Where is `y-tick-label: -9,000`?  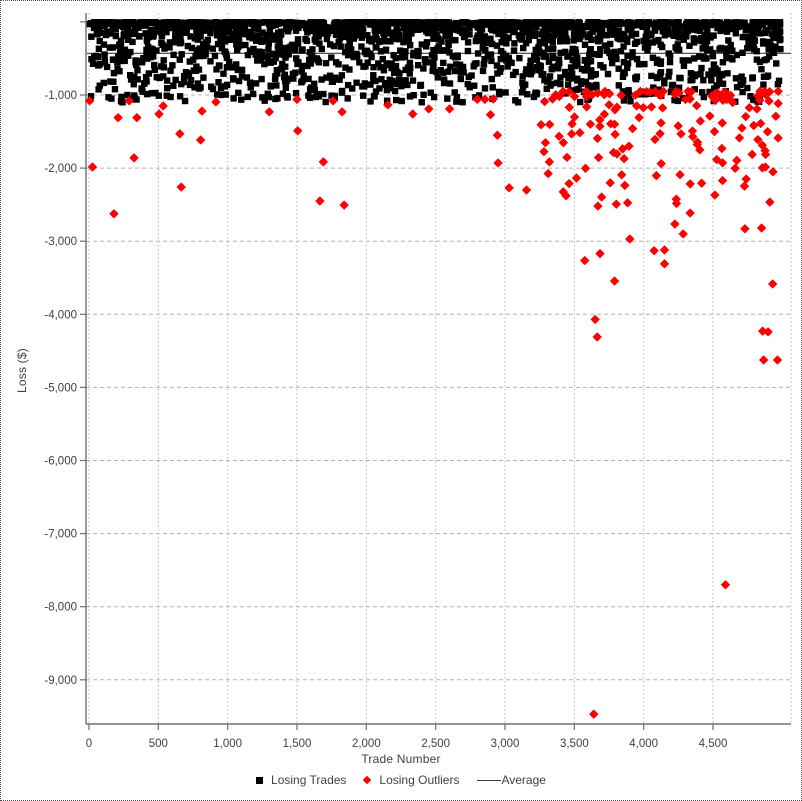 y-tick-label: -9,000 is located at coordinates (60, 681).